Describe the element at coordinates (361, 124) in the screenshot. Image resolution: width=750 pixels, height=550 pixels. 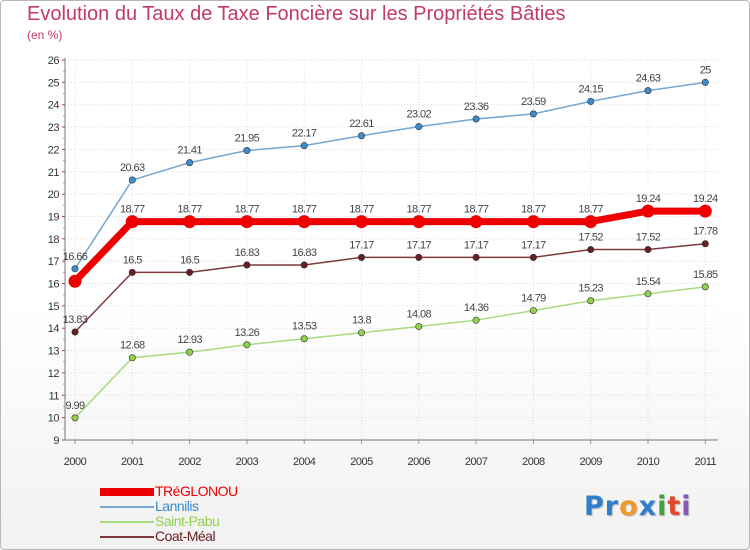
I see `data-label-lannilis: 22.61` at that location.